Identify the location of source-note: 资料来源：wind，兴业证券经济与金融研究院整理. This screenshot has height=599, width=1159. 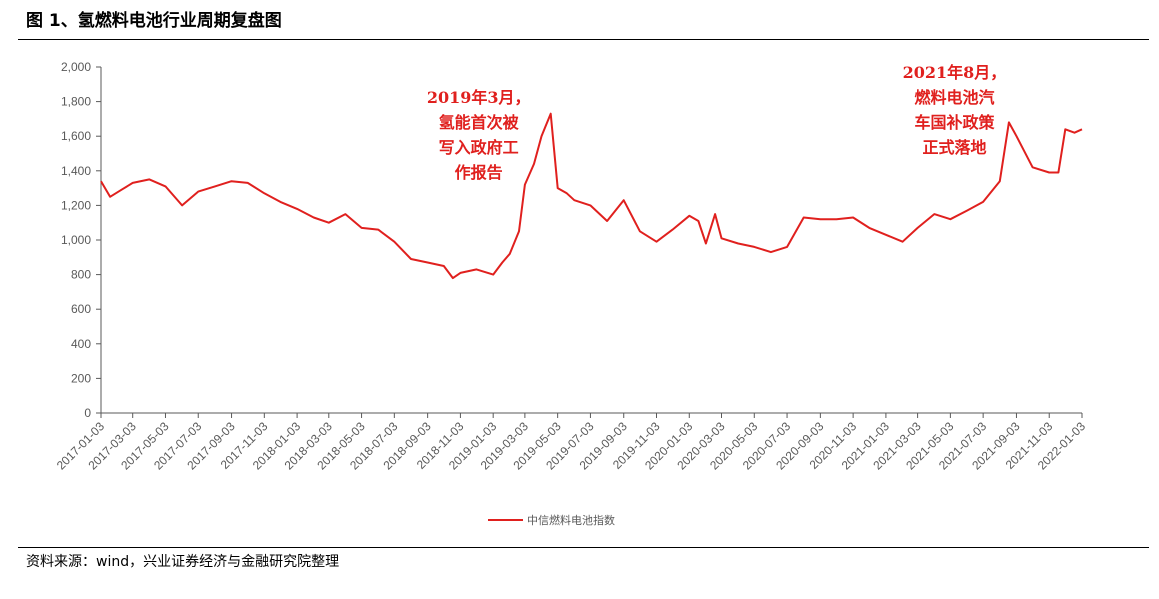
(183, 562).